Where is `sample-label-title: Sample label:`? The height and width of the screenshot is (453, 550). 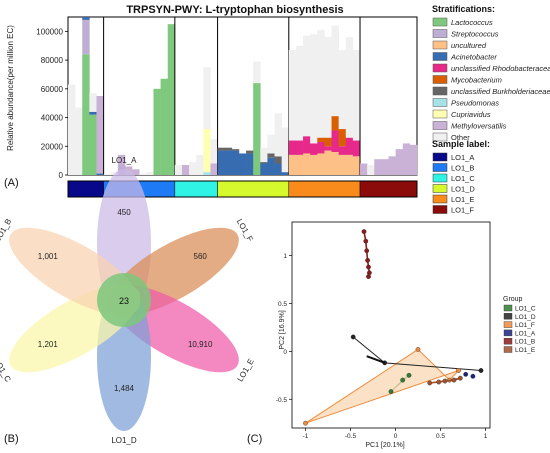 sample-label-title: Sample label: is located at coordinates (461, 144).